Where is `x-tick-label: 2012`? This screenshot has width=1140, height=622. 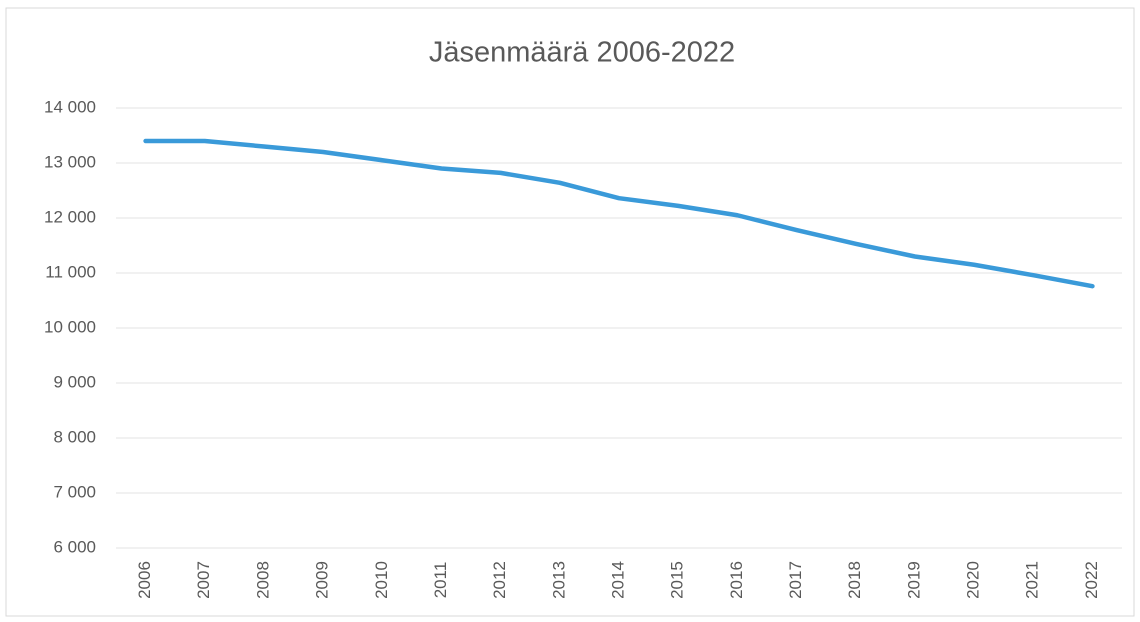
x-tick-label: 2012 is located at coordinates (499, 580).